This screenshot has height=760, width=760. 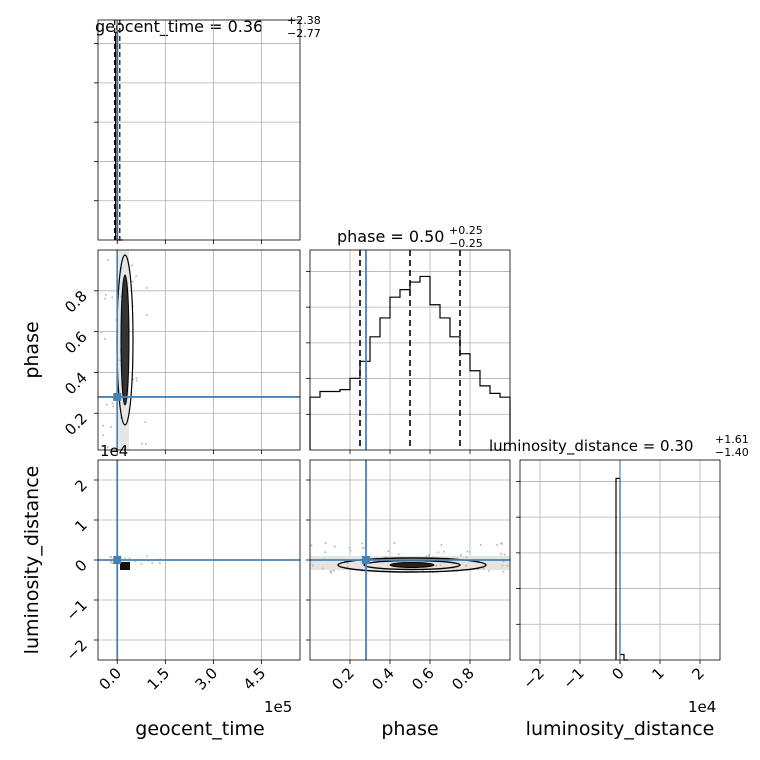 I want to click on title-geocent-time-plus: +2.38, so click(x=304, y=20).